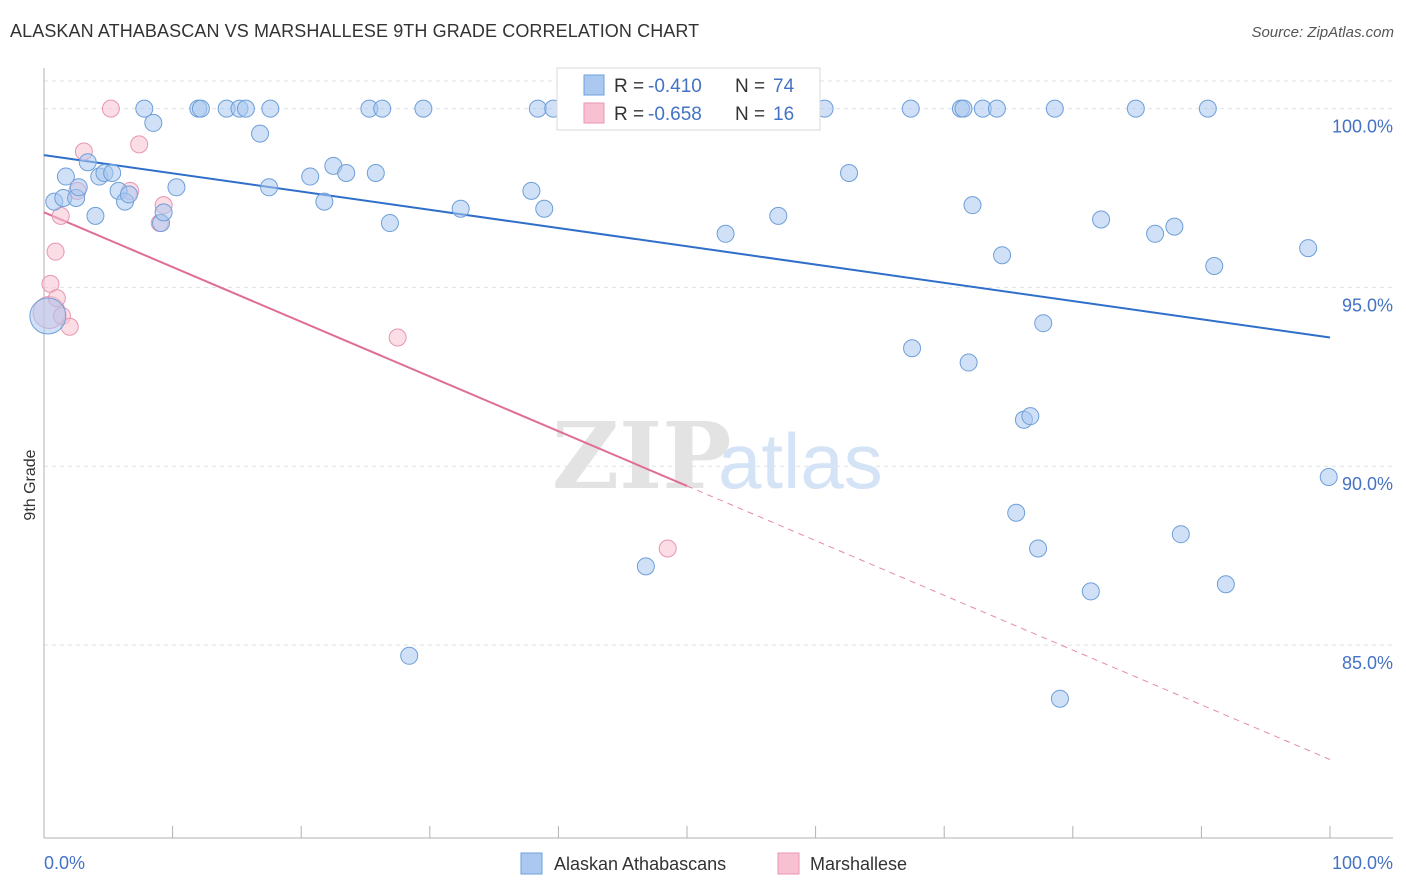 This screenshot has height=892, width=1406. I want to click on watermark: ZIP atlas, so click(717, 456).